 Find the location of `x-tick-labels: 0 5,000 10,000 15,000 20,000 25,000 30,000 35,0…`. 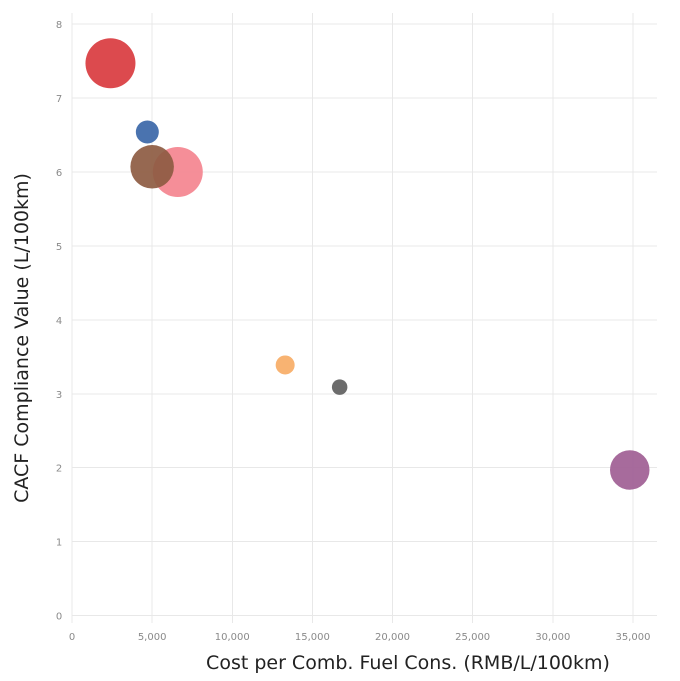

x-tick-labels: 0 5,000 10,000 15,000 20,000 25,000 30,000 35,0… is located at coordinates (360, 637).